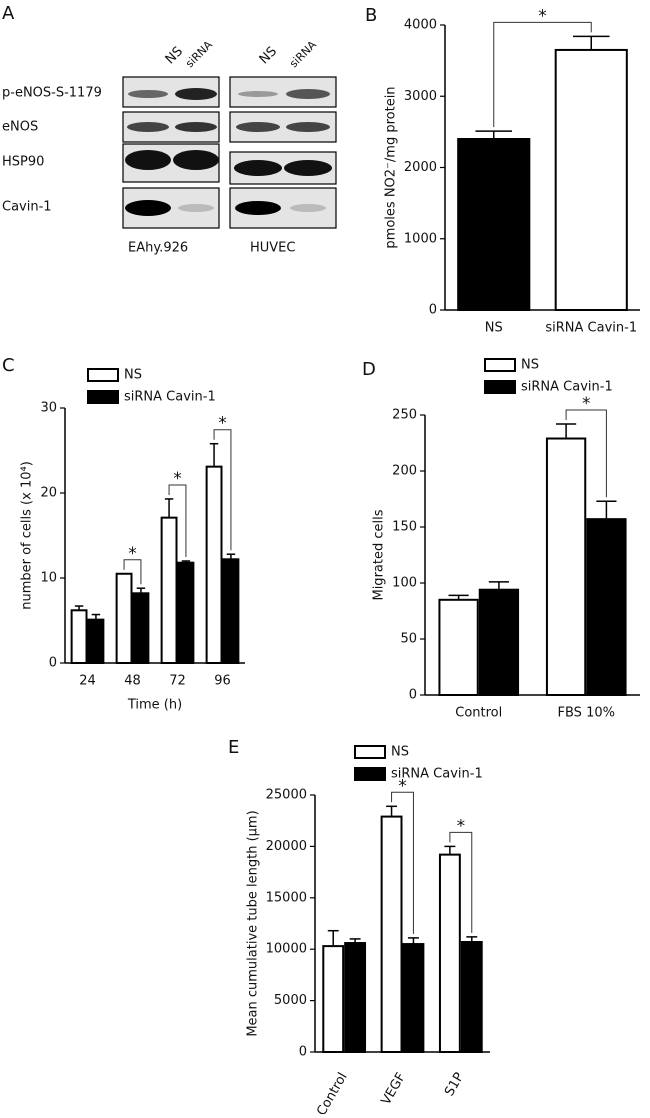 The width and height of the screenshot is (650, 1118). What do you see at coordinates (290, 1000) in the screenshot?
I see `y-tick-label: 5000` at bounding box center [290, 1000].